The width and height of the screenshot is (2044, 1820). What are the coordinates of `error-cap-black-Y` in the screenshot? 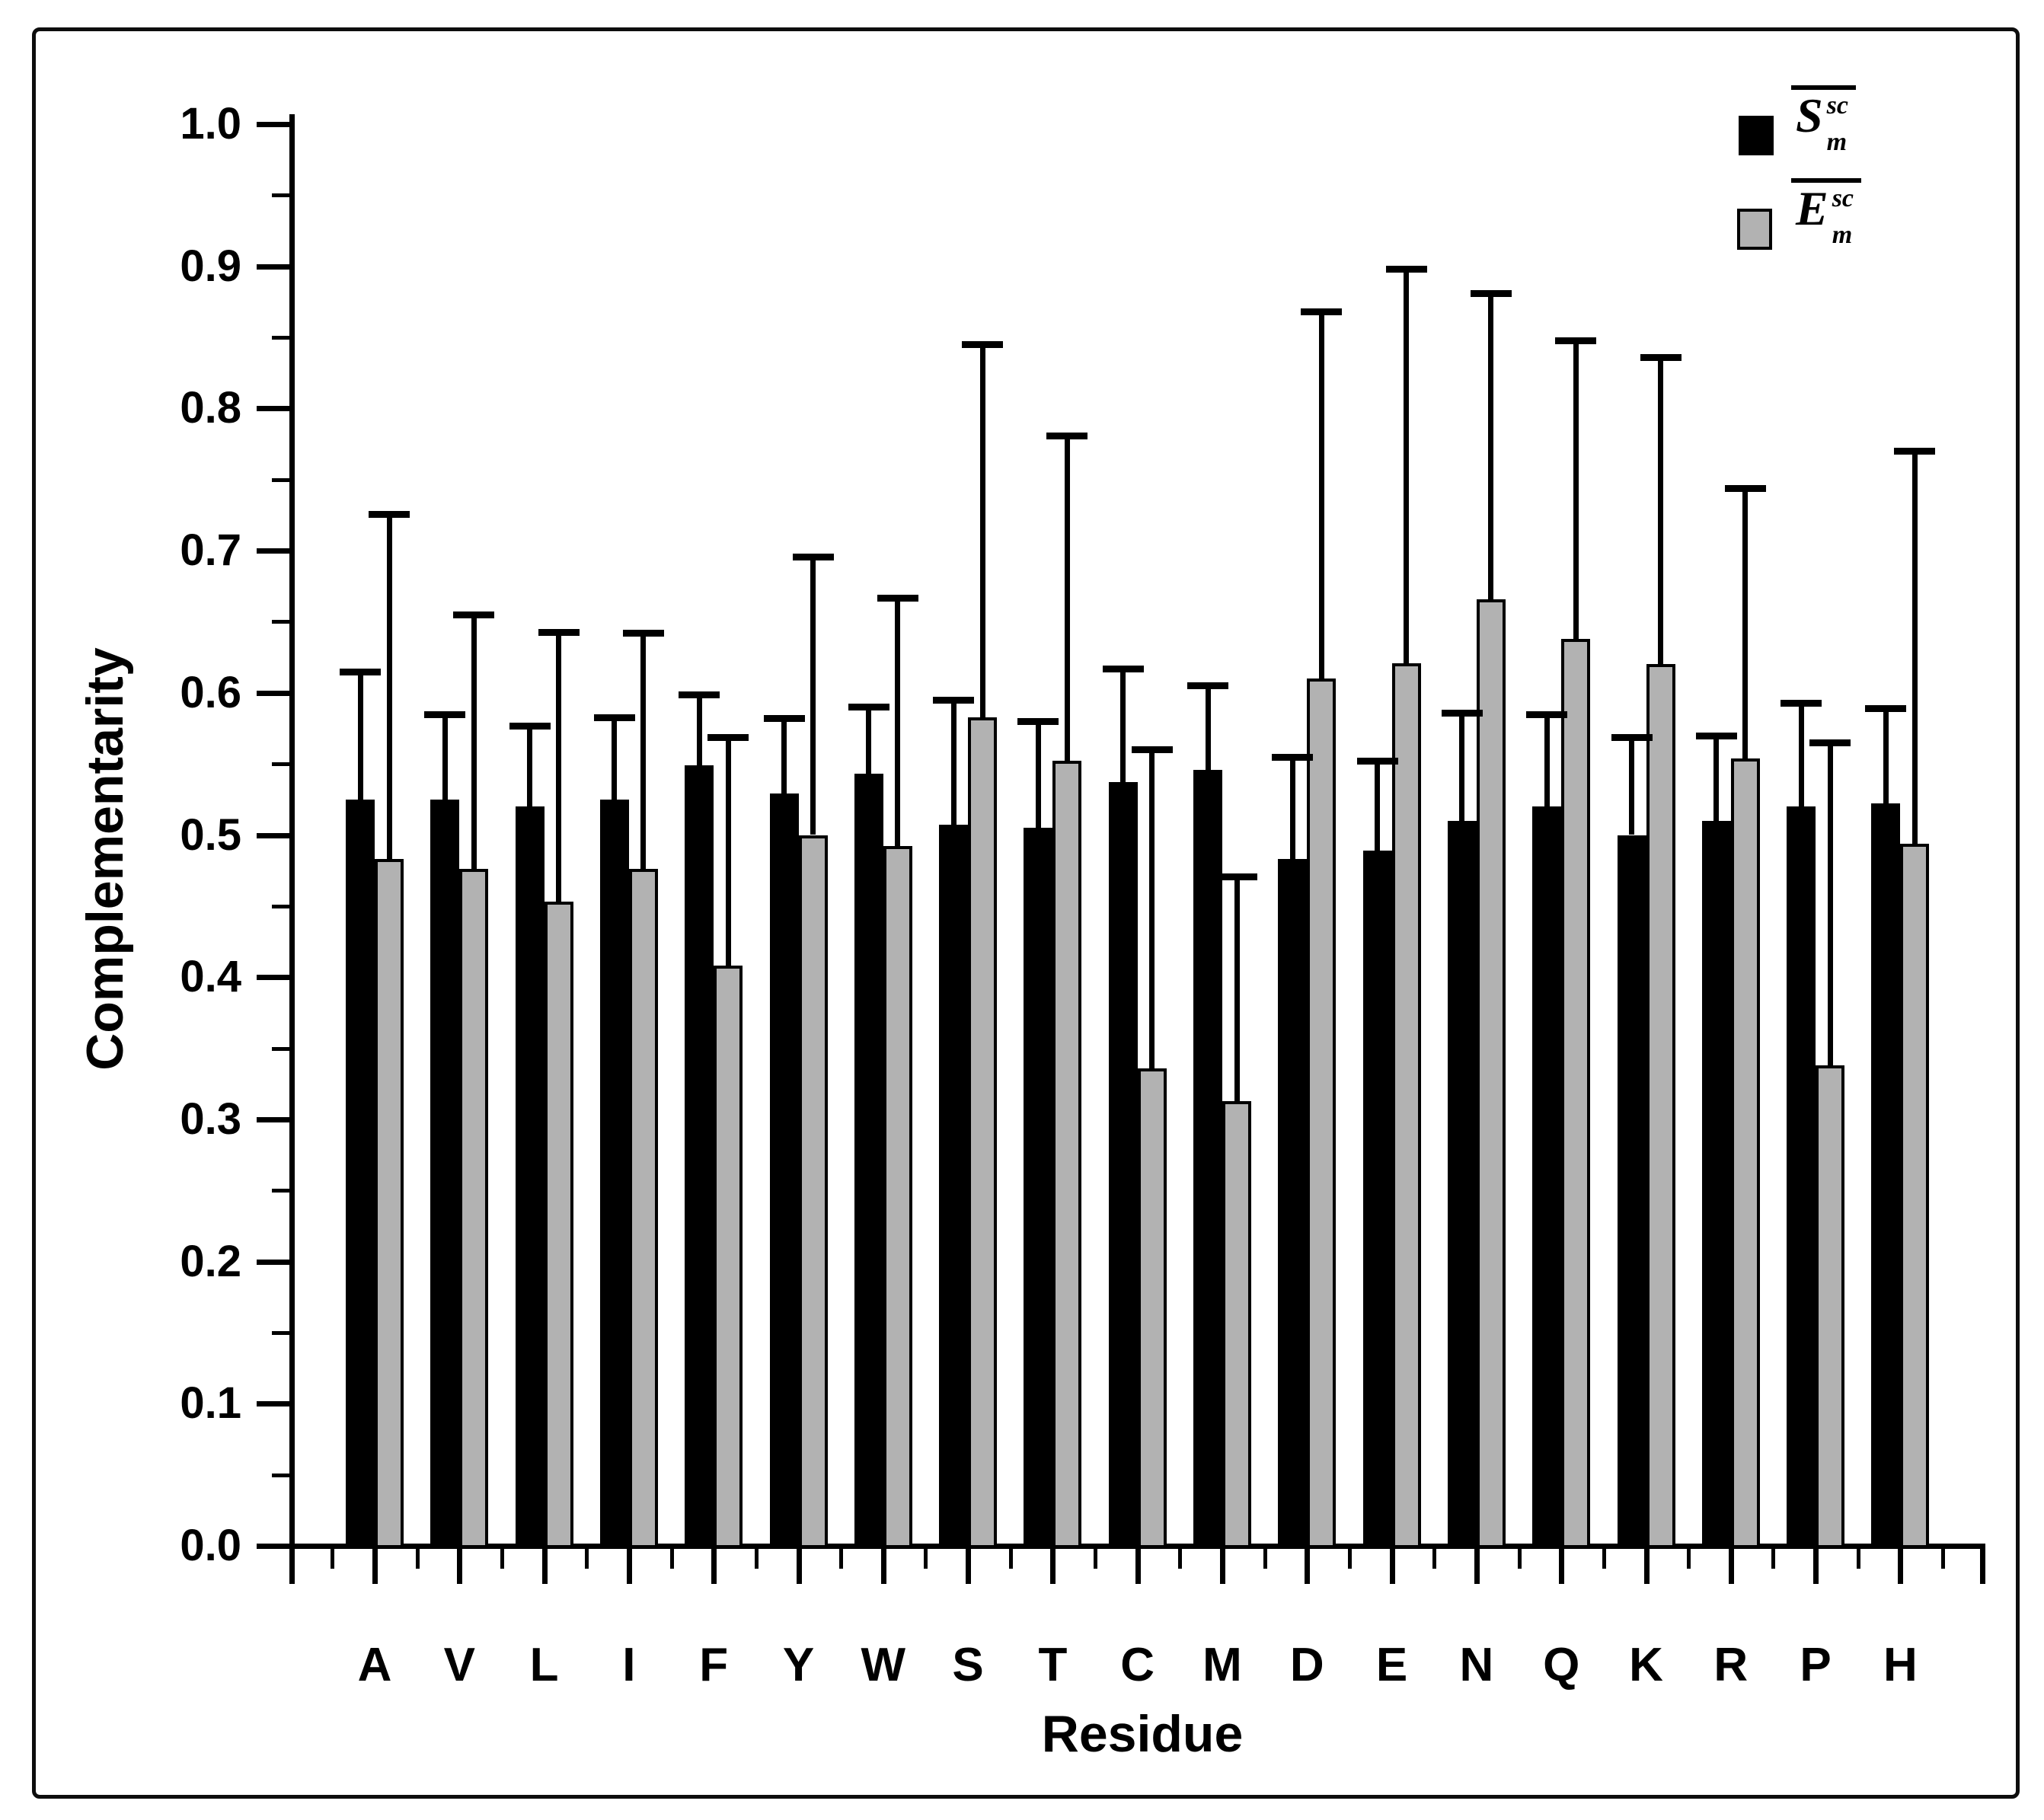 It's located at (784, 719).